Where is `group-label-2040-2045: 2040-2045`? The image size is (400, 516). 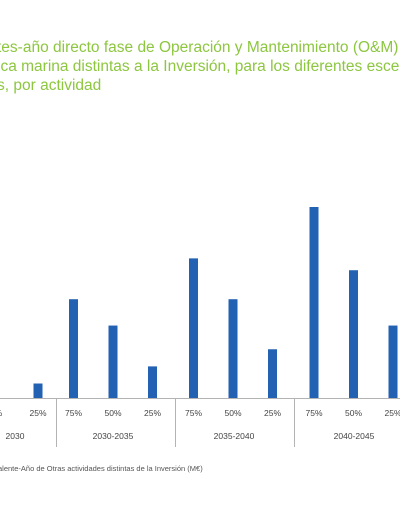
group-label-2040-2045: 2040-2045 is located at coordinates (354, 436).